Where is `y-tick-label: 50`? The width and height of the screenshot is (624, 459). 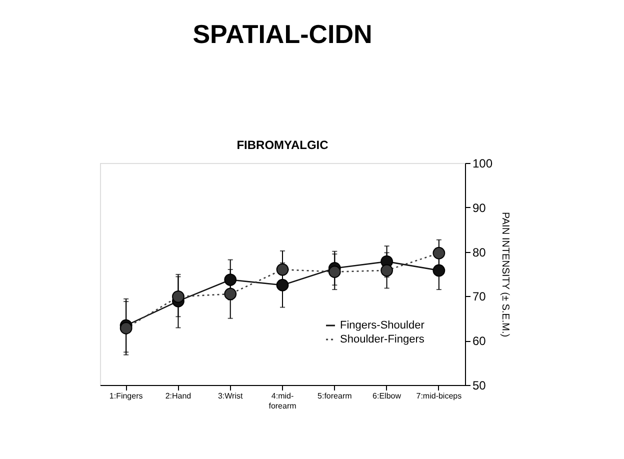 y-tick-label: 50 is located at coordinates (479, 385).